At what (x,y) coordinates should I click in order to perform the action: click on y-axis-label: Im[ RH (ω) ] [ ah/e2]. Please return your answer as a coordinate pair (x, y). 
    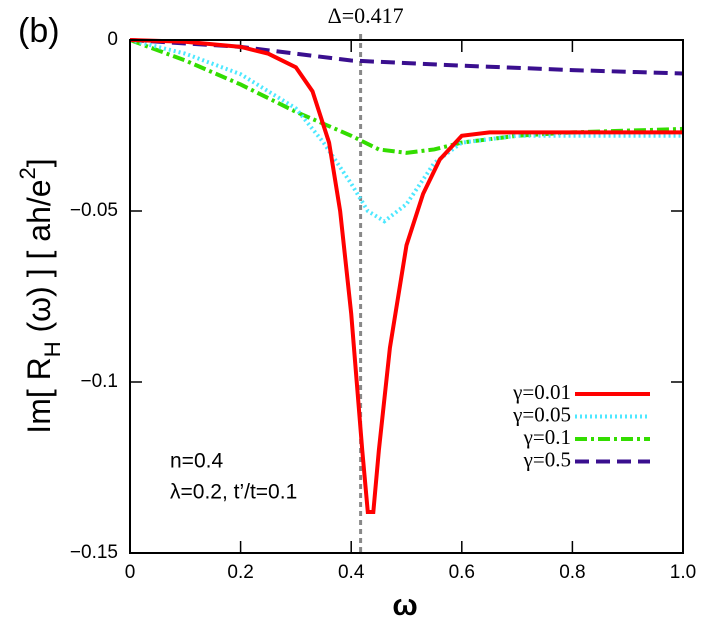
    Looking at the image, I should click on (40, 295).